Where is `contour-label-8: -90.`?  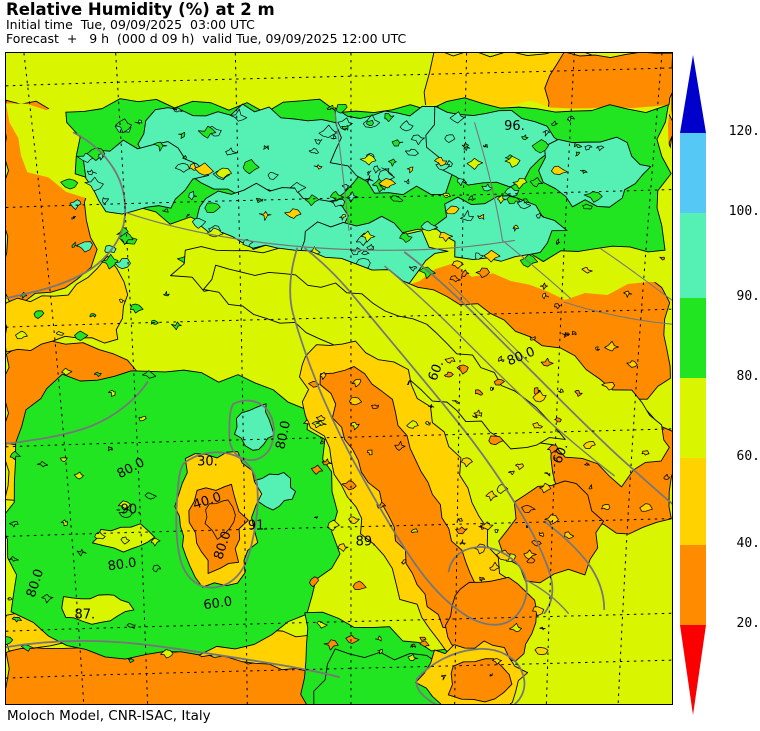
contour-label-8: -90. is located at coordinates (128, 510).